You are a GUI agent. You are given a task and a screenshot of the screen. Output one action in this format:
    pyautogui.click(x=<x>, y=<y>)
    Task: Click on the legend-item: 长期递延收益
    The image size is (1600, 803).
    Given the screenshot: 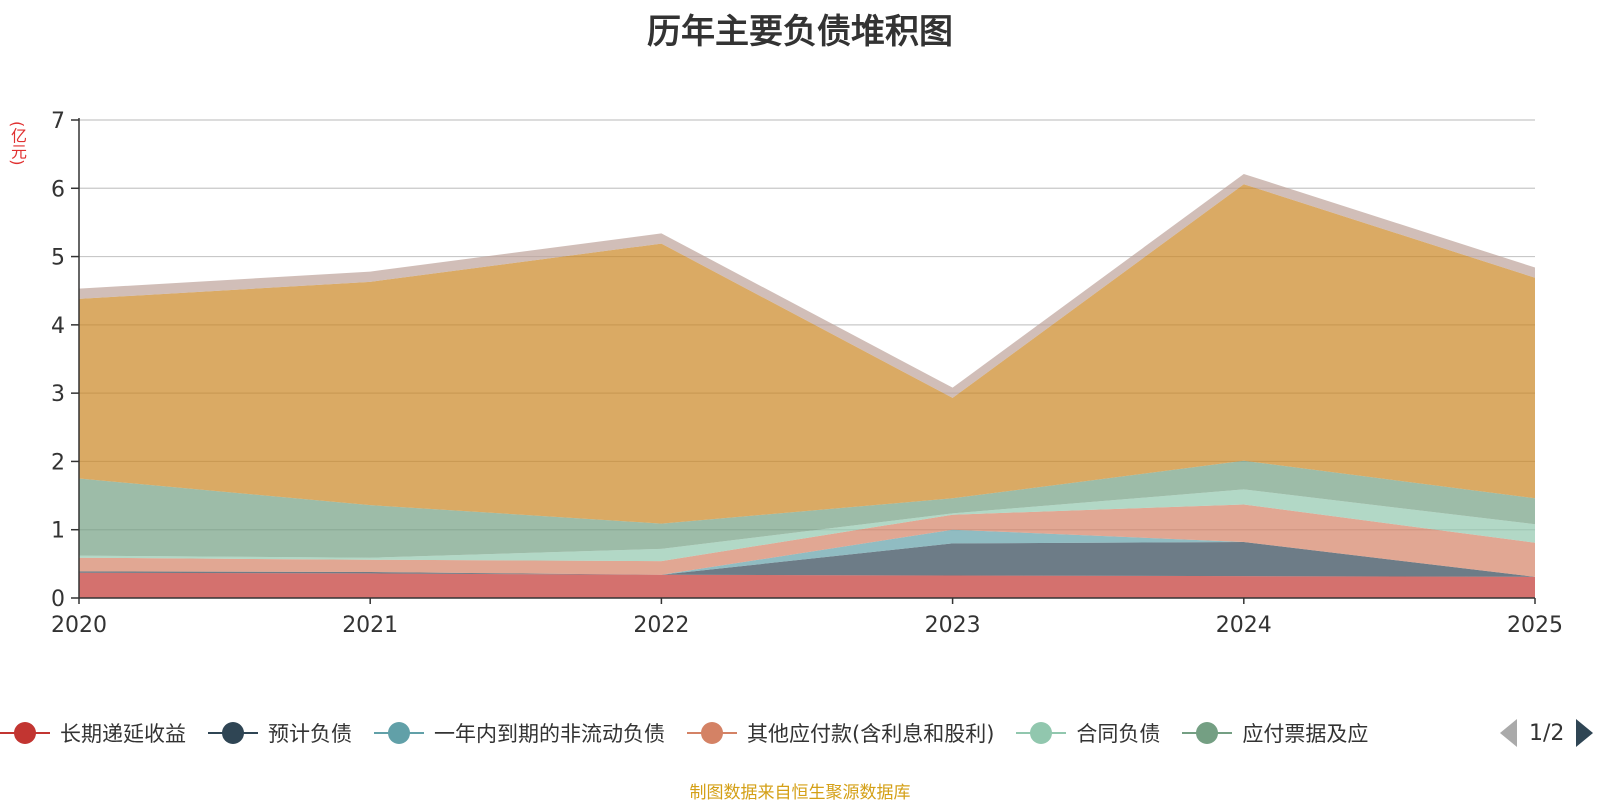 What is the action you would take?
    pyautogui.click(x=93, y=733)
    